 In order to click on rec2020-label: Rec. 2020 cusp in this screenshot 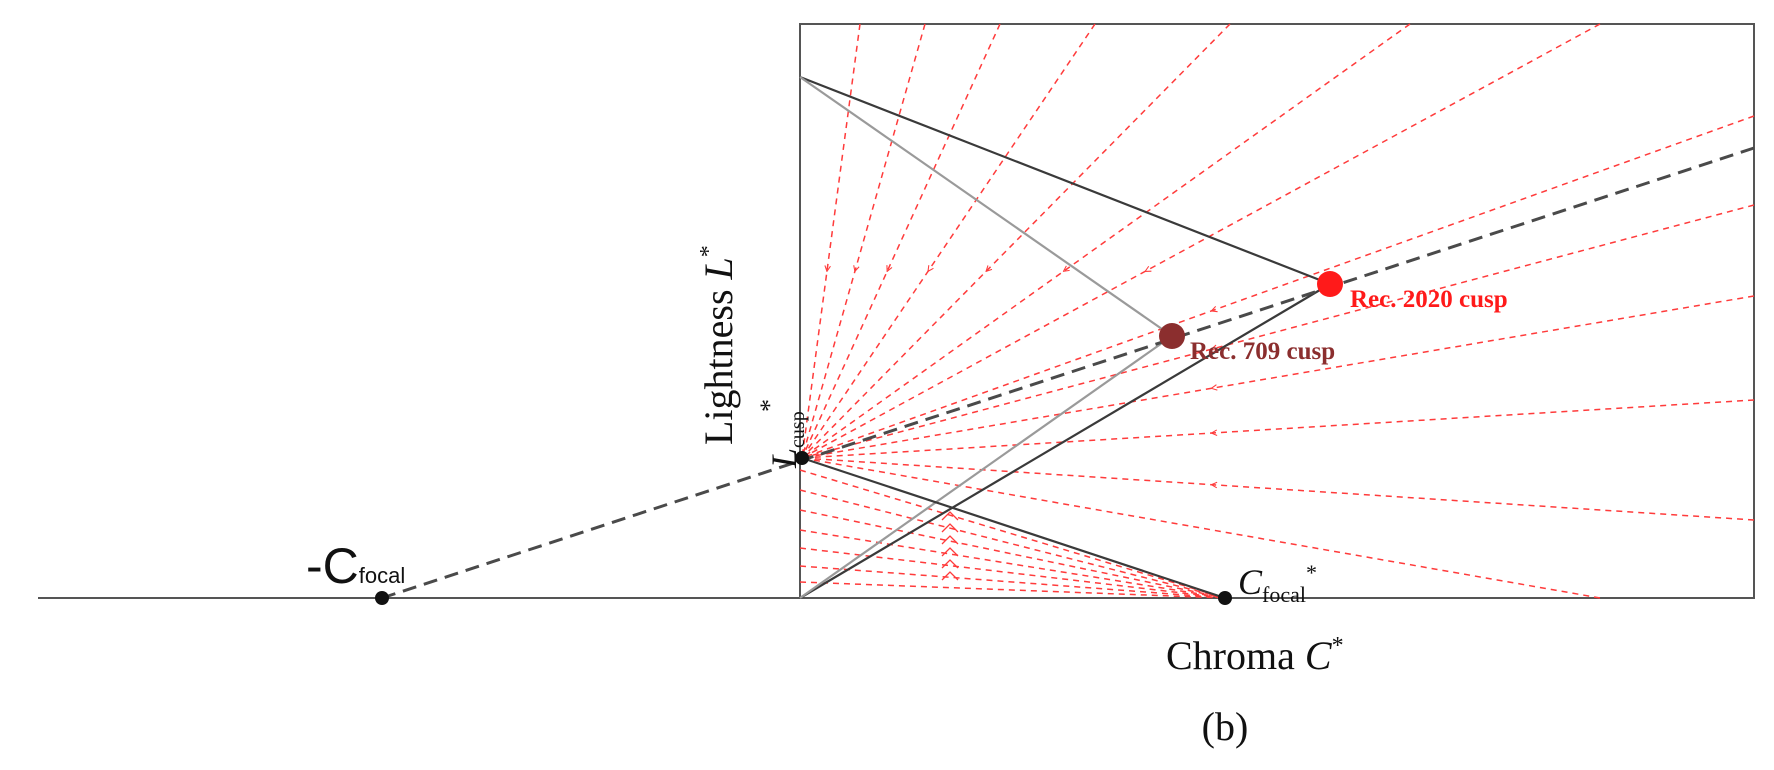, I will do `click(1429, 299)`.